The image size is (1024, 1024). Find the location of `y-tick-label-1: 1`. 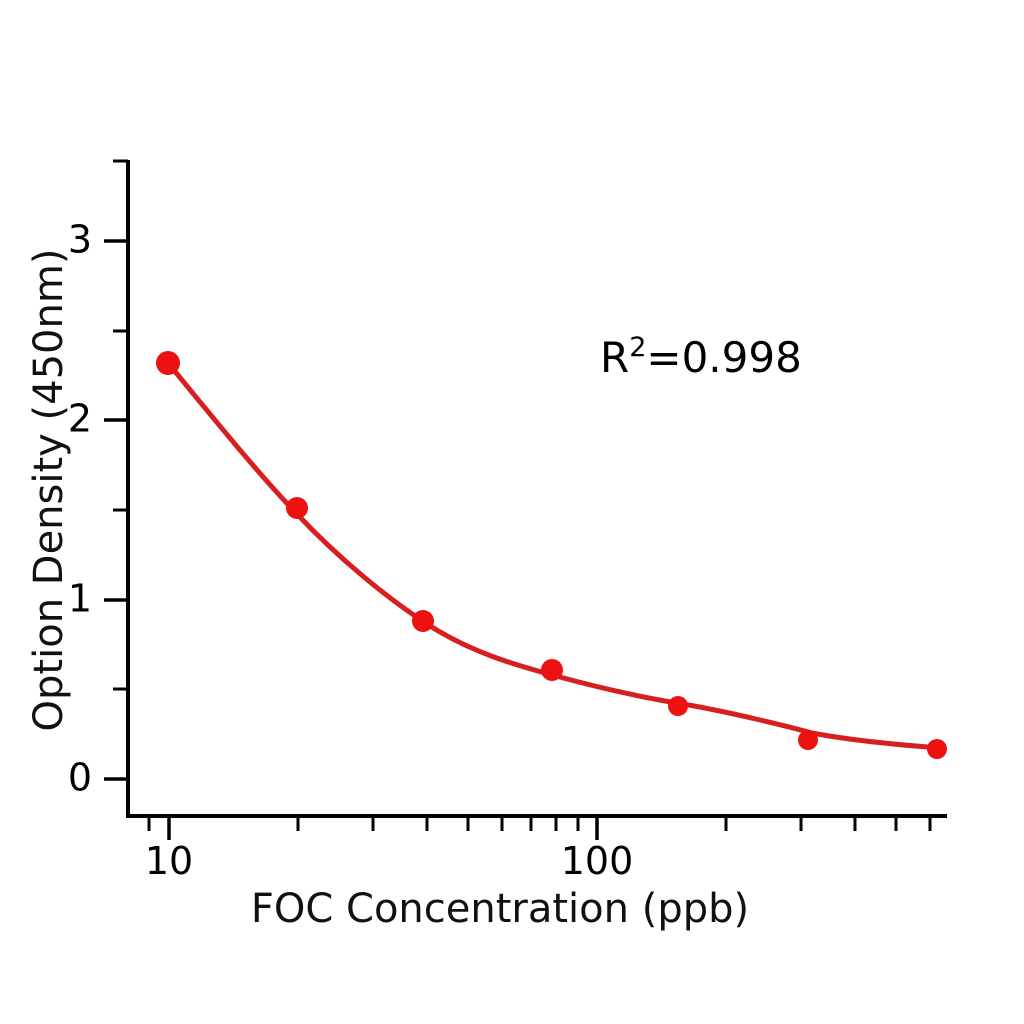

y-tick-label-1: 1 is located at coordinates (80, 599).